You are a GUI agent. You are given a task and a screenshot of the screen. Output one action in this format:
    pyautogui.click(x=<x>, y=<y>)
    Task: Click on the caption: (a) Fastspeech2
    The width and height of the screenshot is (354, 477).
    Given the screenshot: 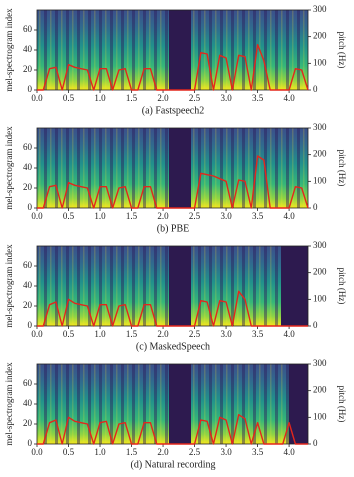 What is the action you would take?
    pyautogui.click(x=173, y=110)
    